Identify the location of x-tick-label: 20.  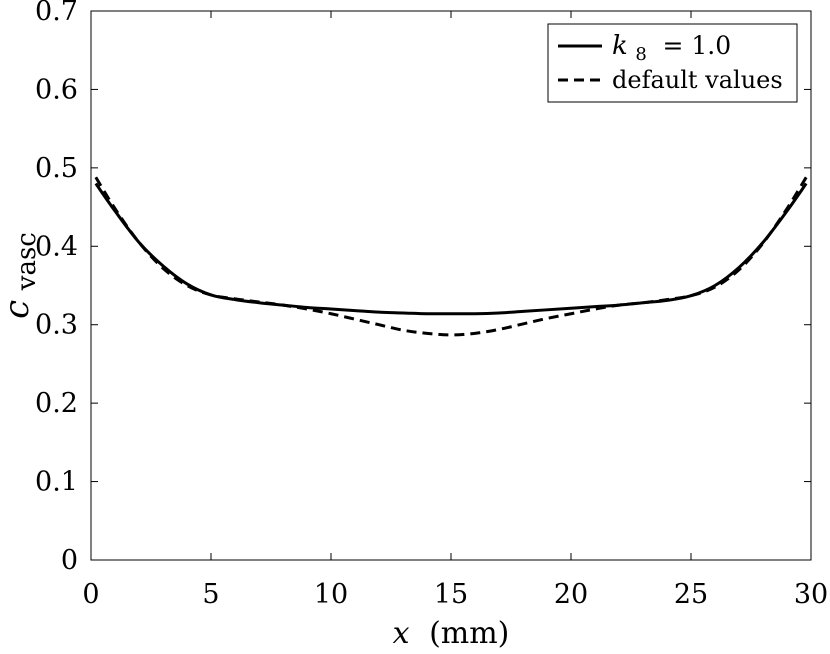
(571, 594).